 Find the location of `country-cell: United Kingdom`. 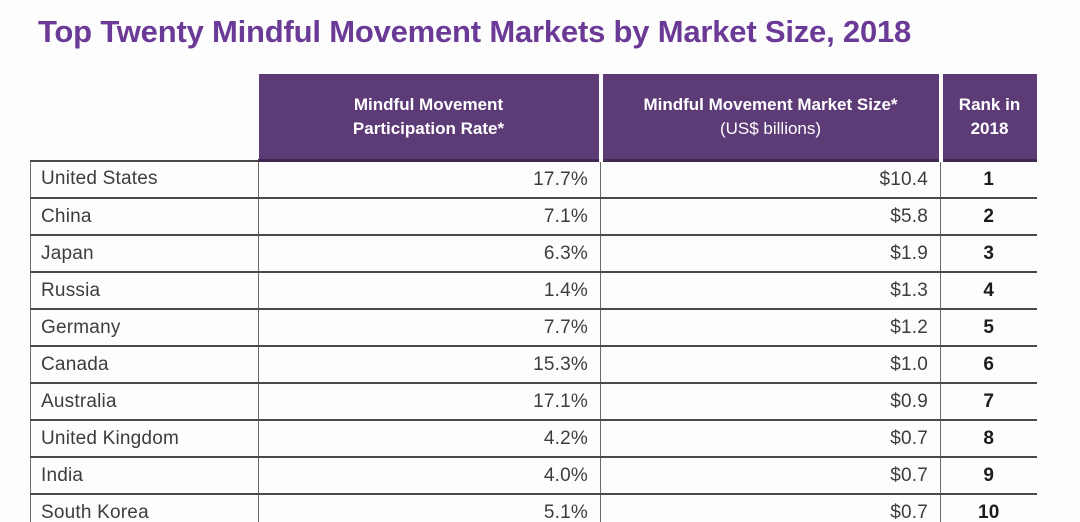

country-cell: United Kingdom is located at coordinates (144, 439).